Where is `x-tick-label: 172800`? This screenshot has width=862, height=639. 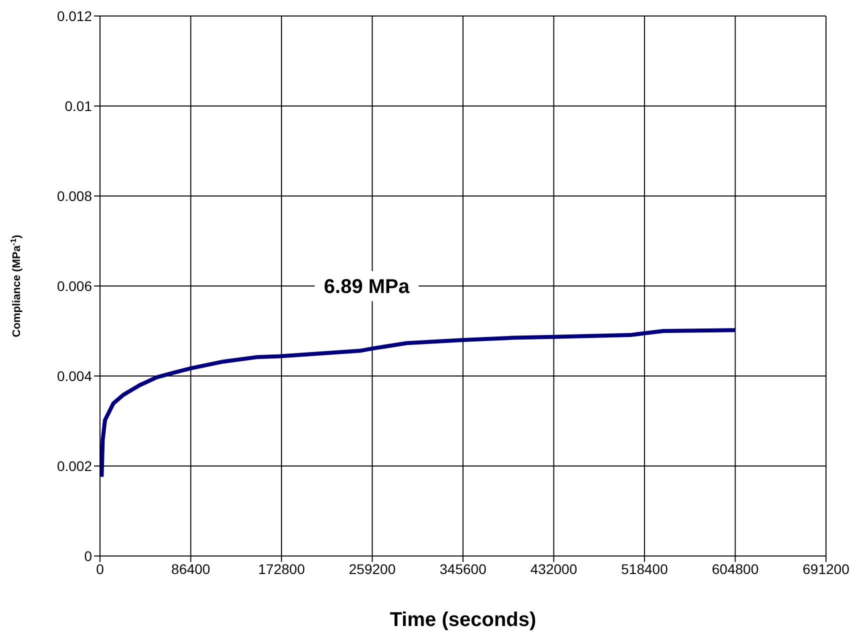 x-tick-label: 172800 is located at coordinates (282, 568).